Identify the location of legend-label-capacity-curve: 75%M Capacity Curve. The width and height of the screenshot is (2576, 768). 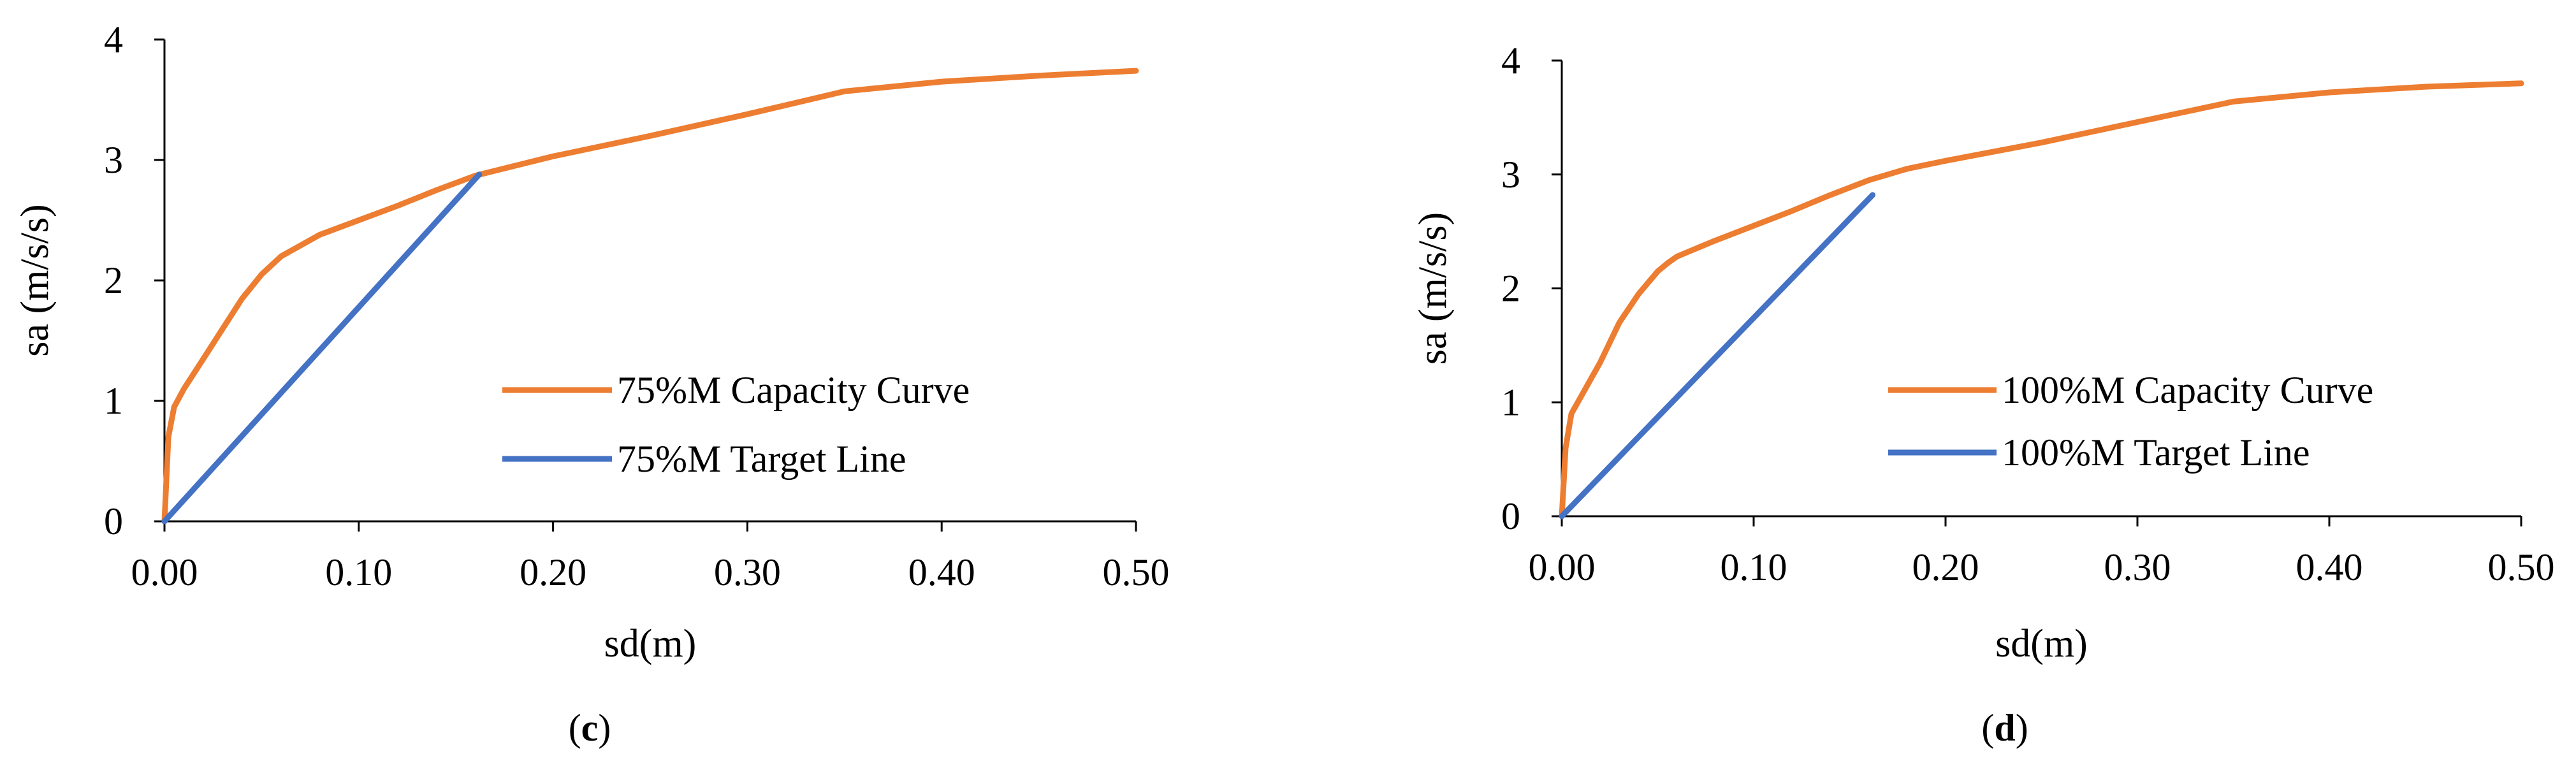
(793, 390).